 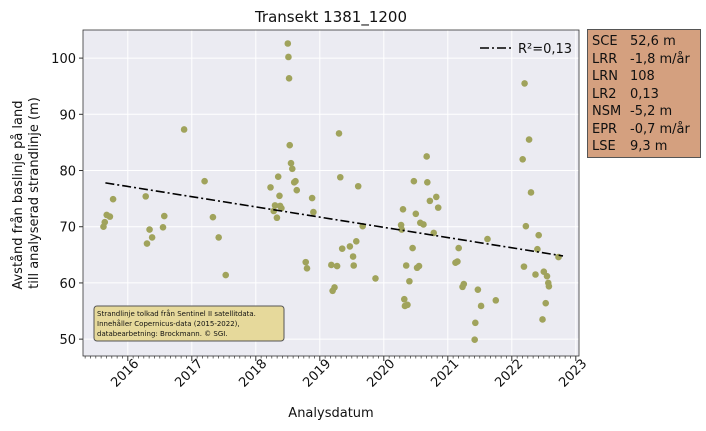 I want to click on annotation-box, so click(x=189, y=323).